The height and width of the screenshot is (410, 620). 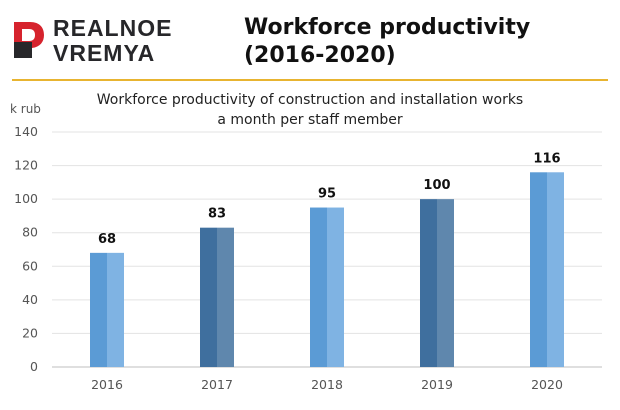 I want to click on brand-line-2: VREMYA, so click(x=104, y=53).